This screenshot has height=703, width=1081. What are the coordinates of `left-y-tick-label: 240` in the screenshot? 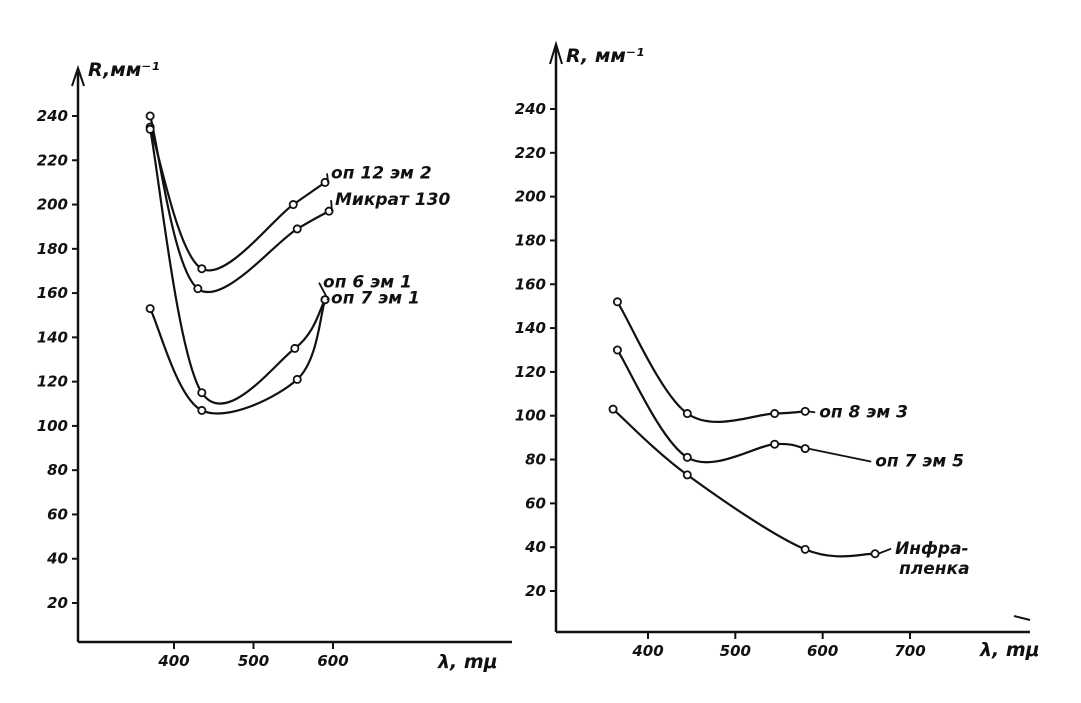 It's located at (52, 116).